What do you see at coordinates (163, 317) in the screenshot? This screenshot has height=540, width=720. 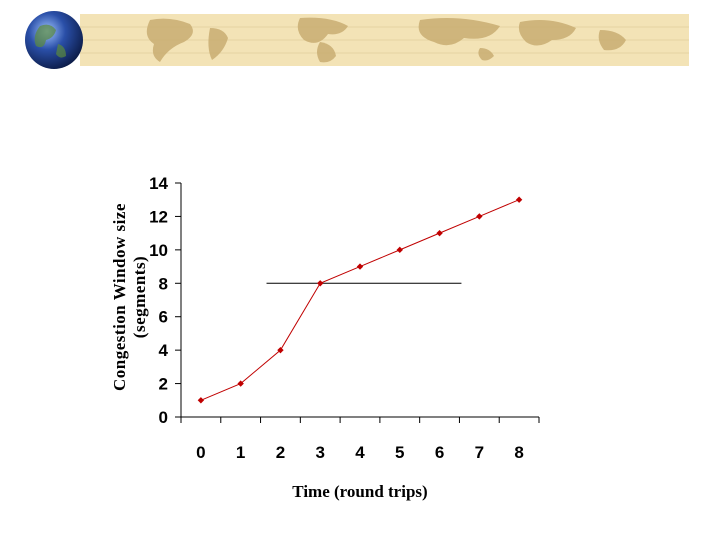 I see `y-tick-label: 6` at bounding box center [163, 317].